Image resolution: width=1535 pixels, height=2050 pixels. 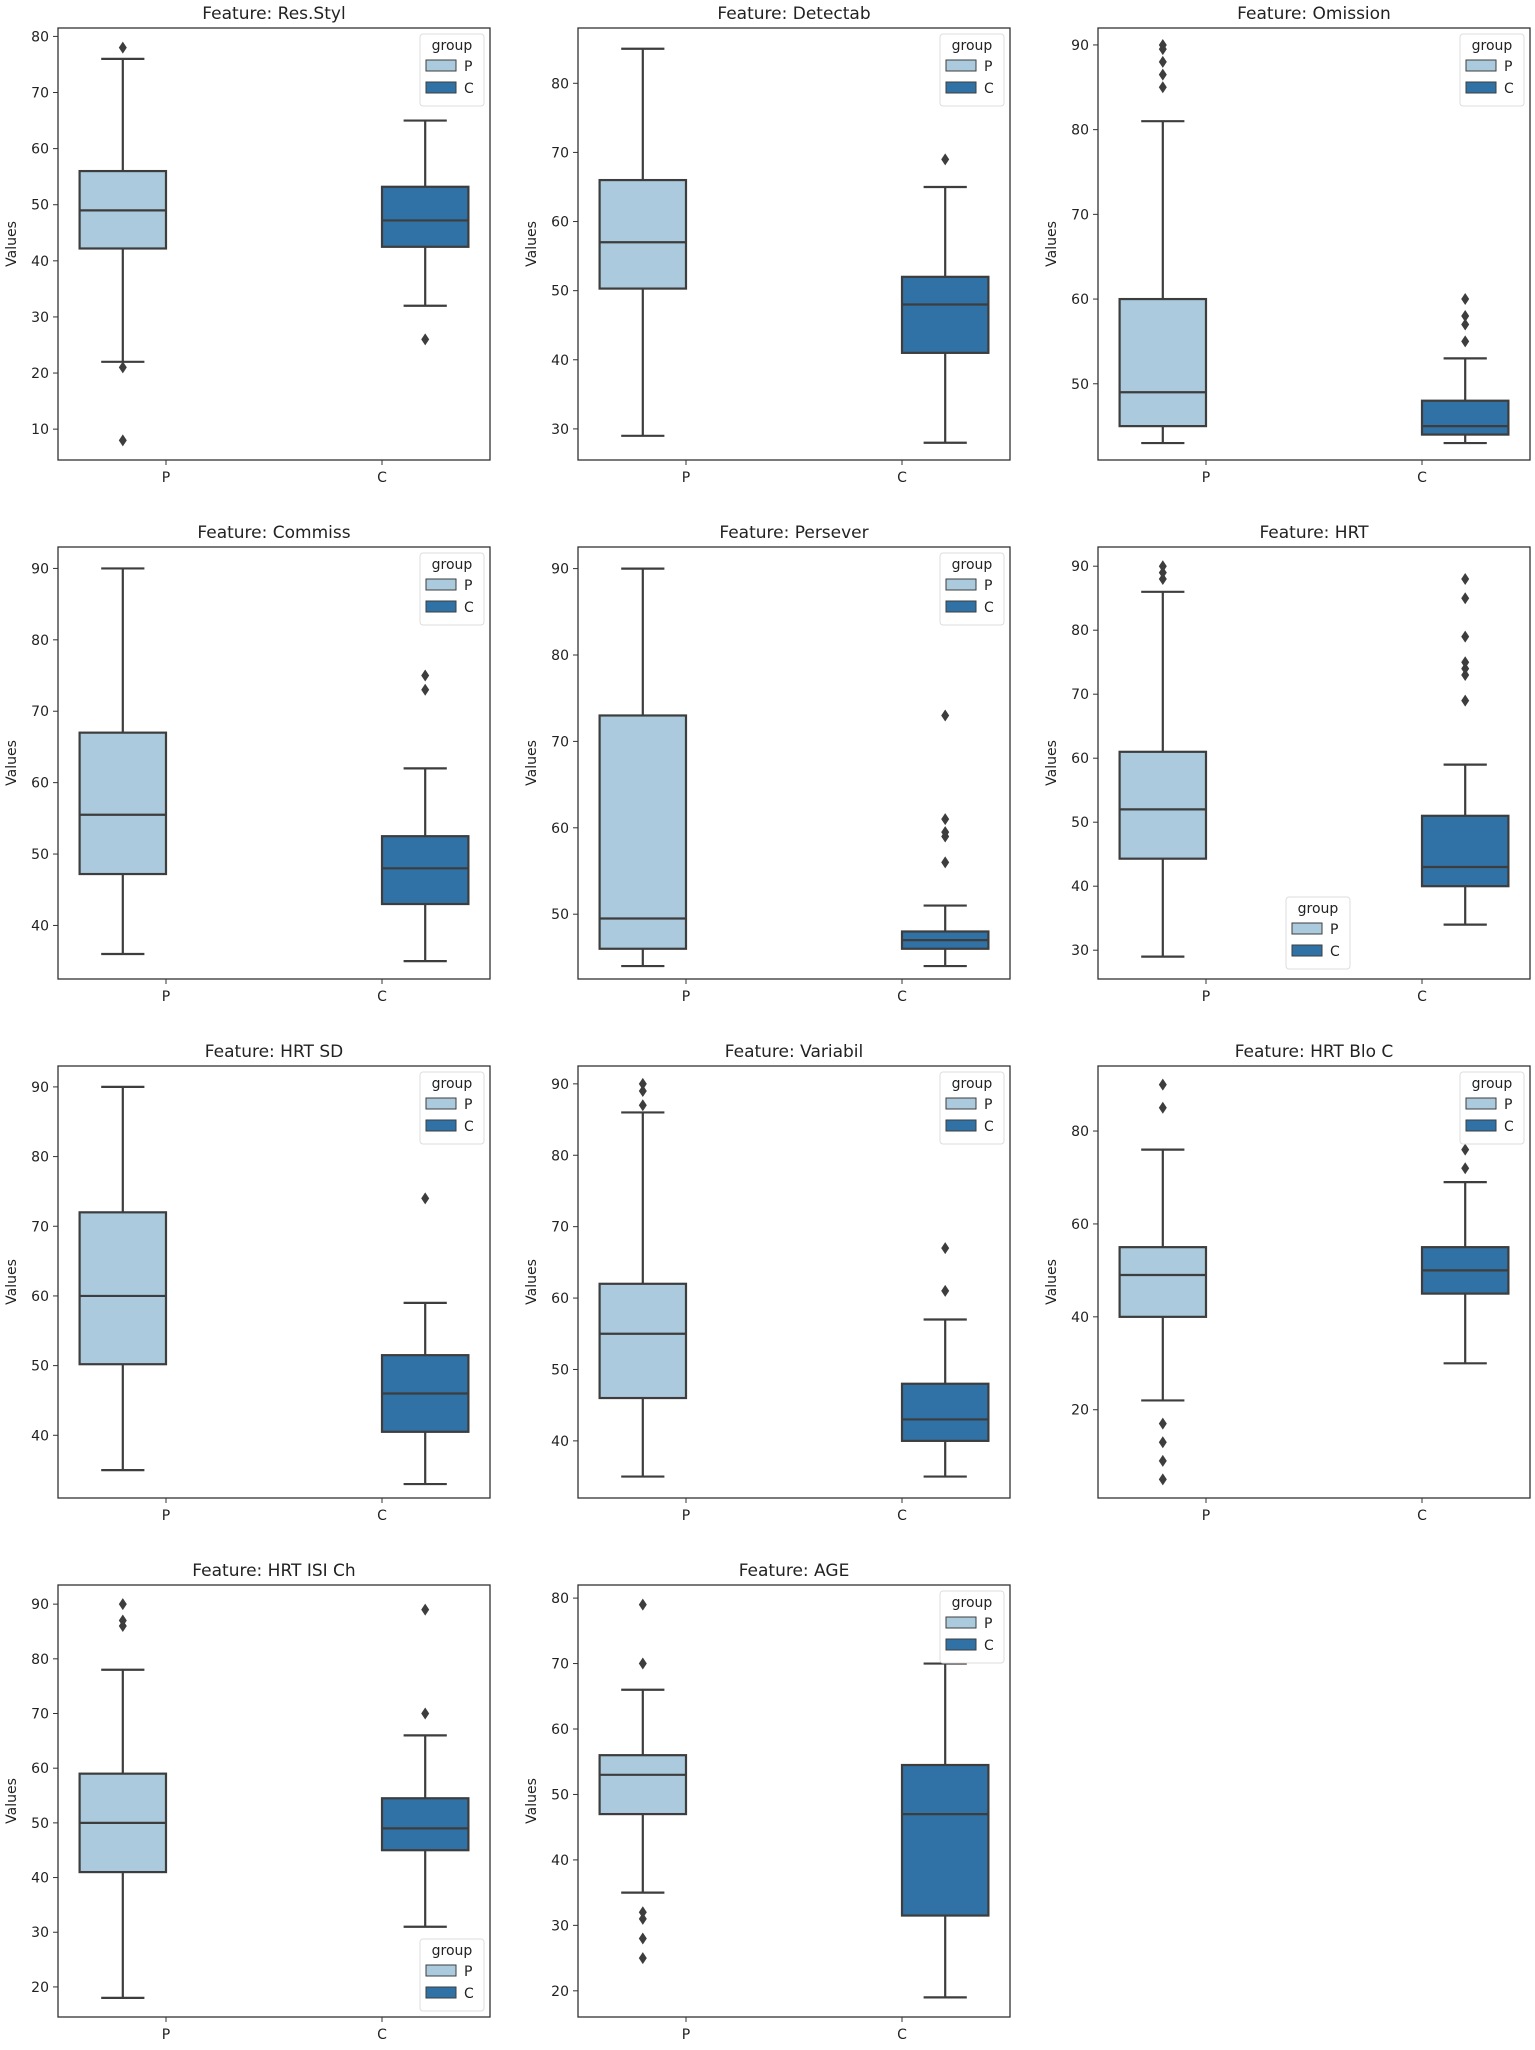 I want to click on y-tick-label: 30, so click(x=560, y=1926).